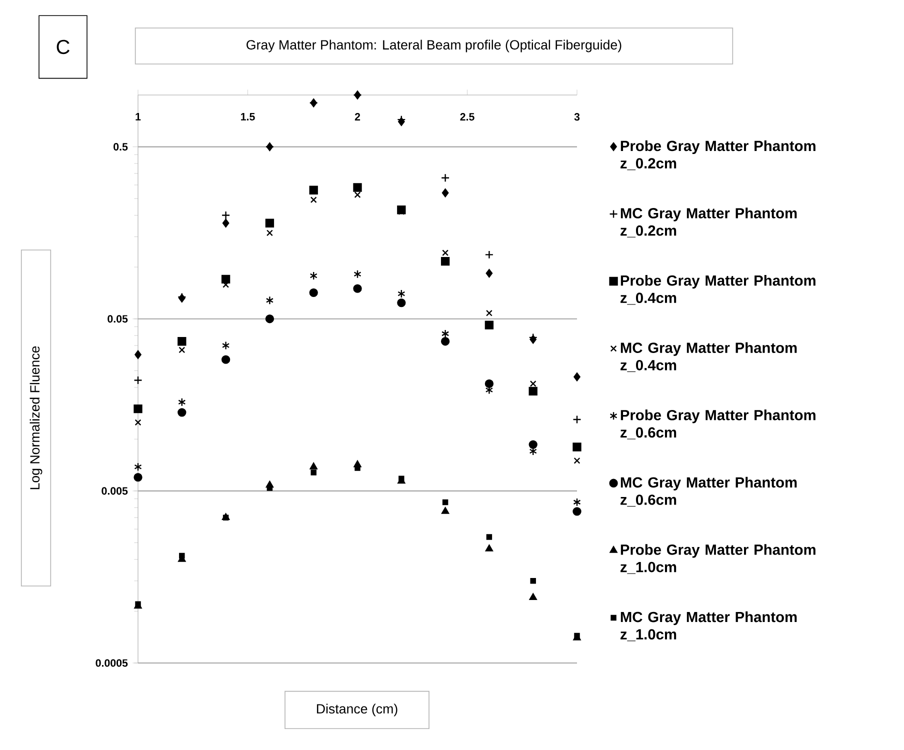  What do you see at coordinates (63, 47) in the screenshot?
I see `text: C` at bounding box center [63, 47].